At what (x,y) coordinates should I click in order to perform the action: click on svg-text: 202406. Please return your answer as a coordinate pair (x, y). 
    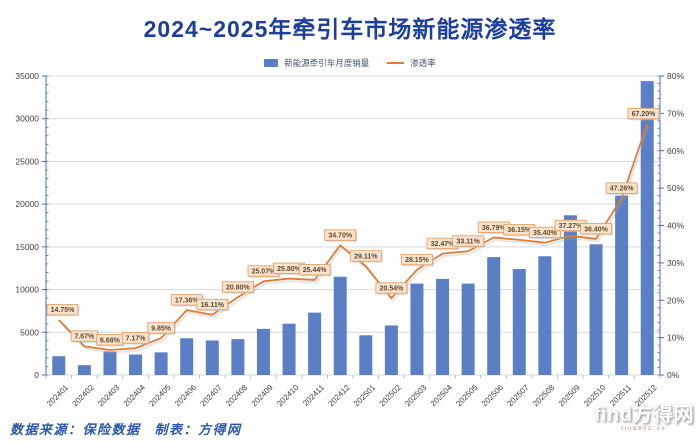
    Looking at the image, I should click on (186, 396).